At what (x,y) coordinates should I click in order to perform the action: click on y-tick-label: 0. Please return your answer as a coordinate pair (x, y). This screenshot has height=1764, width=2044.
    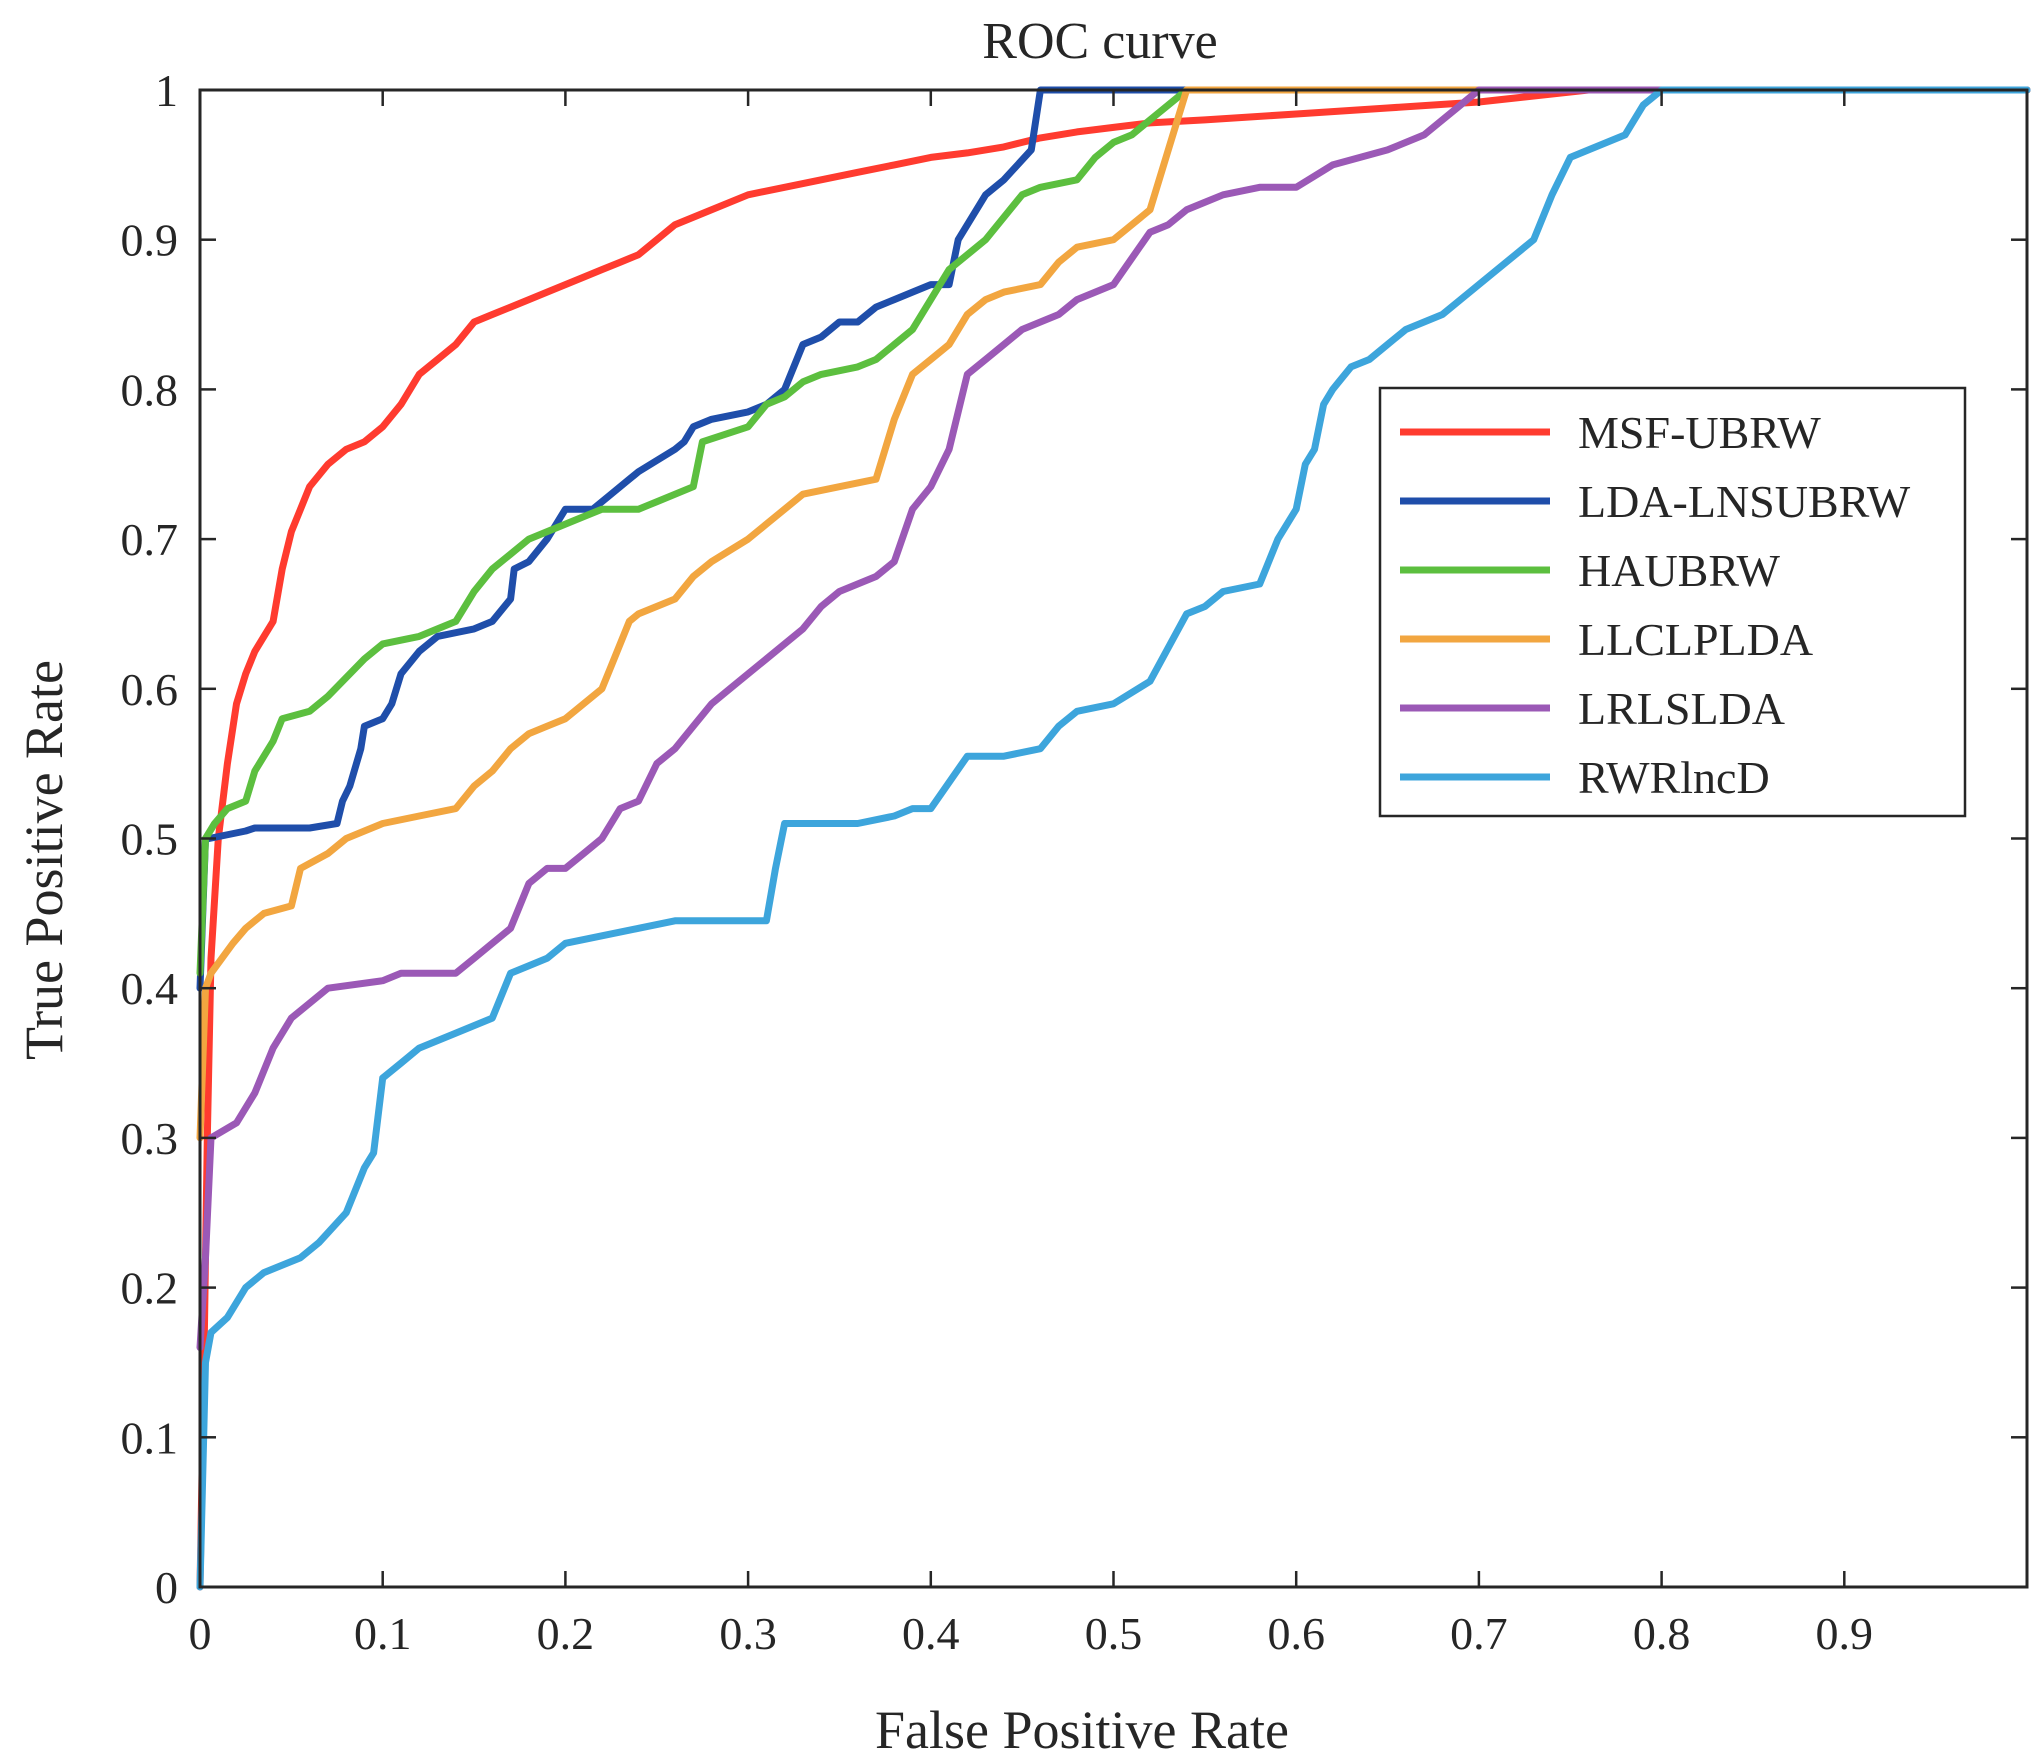
    Looking at the image, I should click on (166, 1587).